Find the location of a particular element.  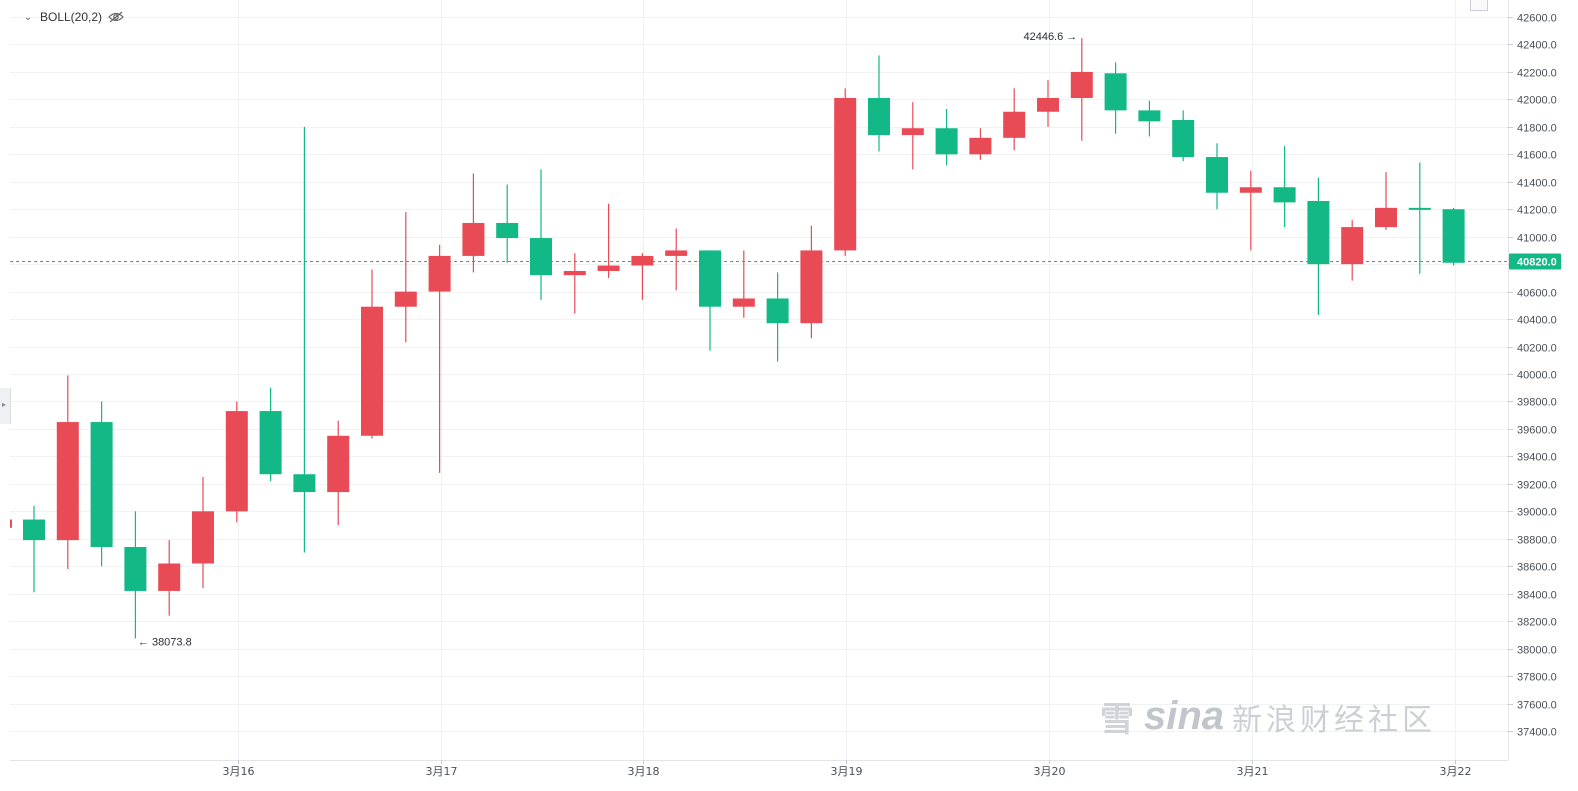

price-annotation: 42446.6 → is located at coordinates (1050, 37).